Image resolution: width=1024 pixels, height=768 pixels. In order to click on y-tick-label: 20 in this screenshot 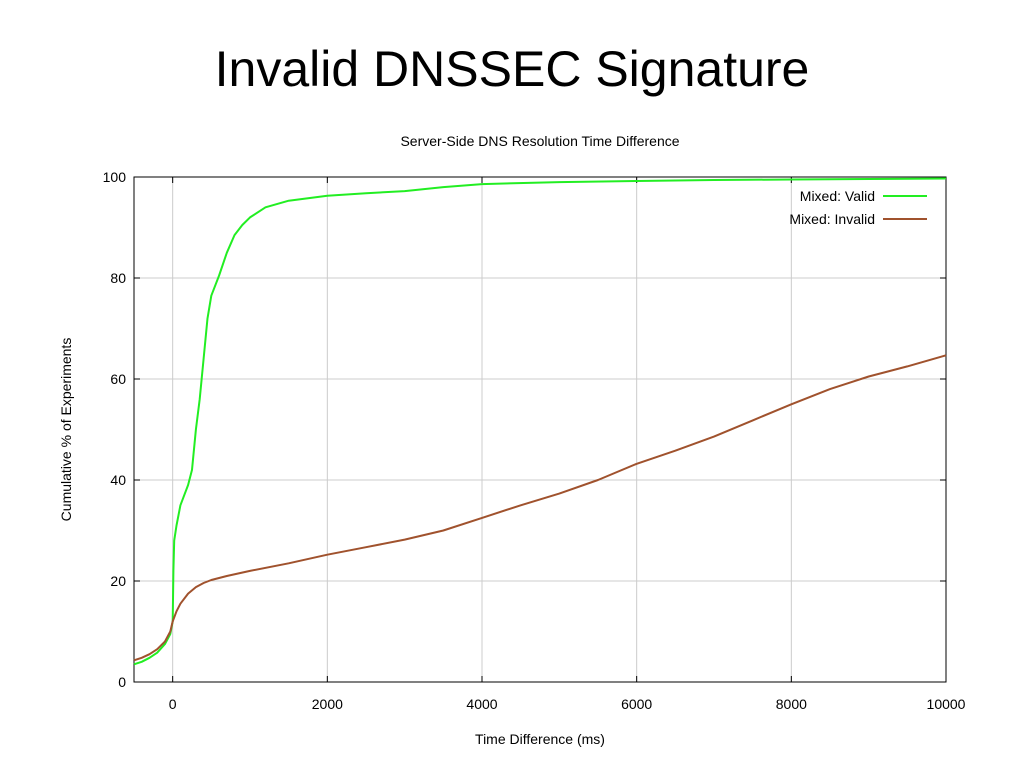, I will do `click(118, 581)`.